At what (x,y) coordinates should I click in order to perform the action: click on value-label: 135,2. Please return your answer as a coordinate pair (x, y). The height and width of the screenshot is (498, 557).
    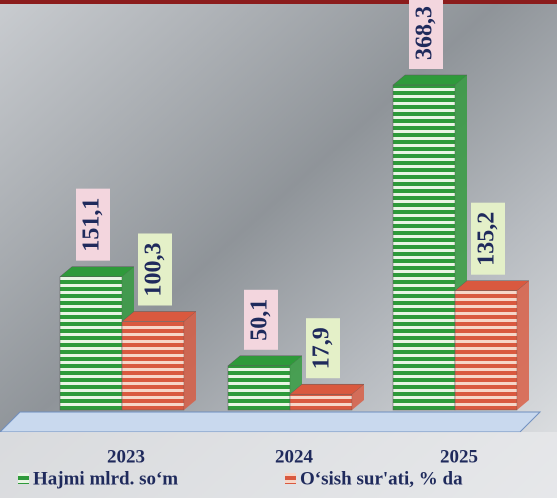
    Looking at the image, I should click on (487, 239).